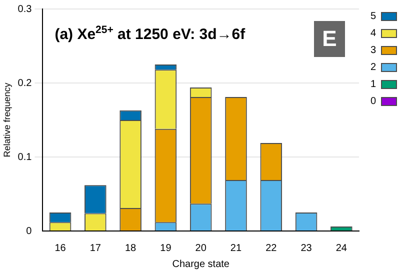 This screenshot has width=407, height=271. What do you see at coordinates (25, 157) in the screenshot?
I see `y-tick-label: 0.1` at bounding box center [25, 157].